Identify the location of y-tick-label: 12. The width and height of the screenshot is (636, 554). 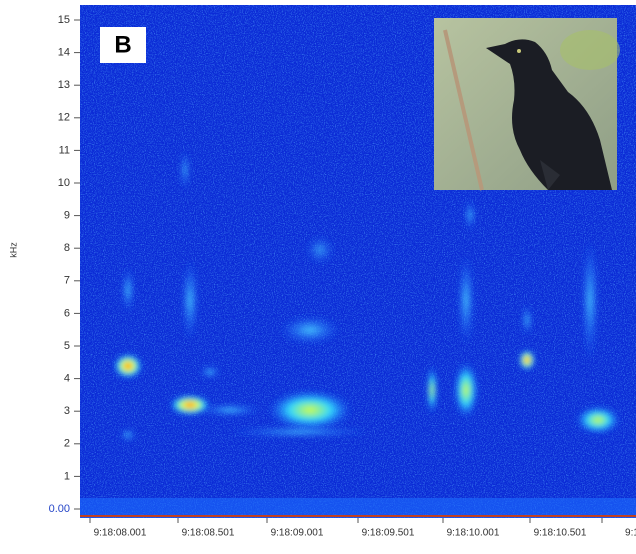
(64, 118).